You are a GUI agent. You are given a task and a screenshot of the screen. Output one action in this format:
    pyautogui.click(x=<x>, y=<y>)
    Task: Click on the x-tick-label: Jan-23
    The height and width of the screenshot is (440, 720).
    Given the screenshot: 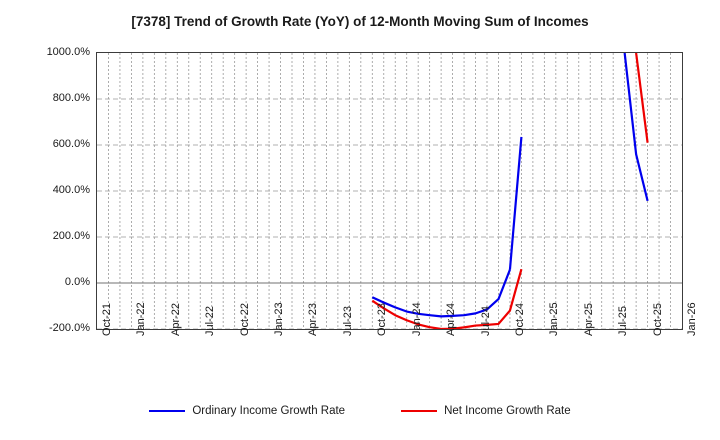 What is the action you would take?
    pyautogui.click(x=279, y=319)
    